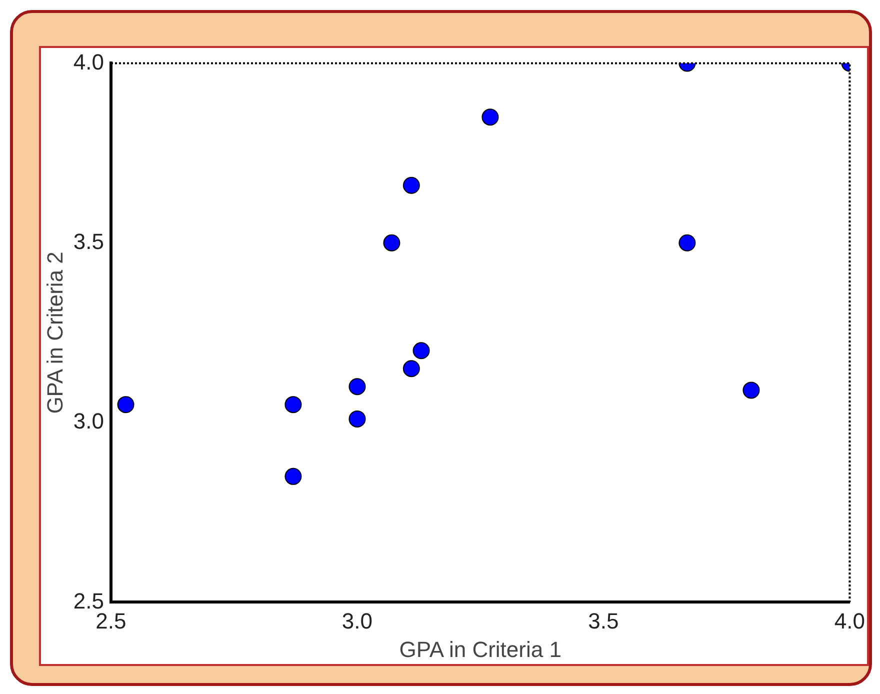 This screenshot has width=880, height=694. I want to click on x-tick-label: 3.0, so click(357, 621).